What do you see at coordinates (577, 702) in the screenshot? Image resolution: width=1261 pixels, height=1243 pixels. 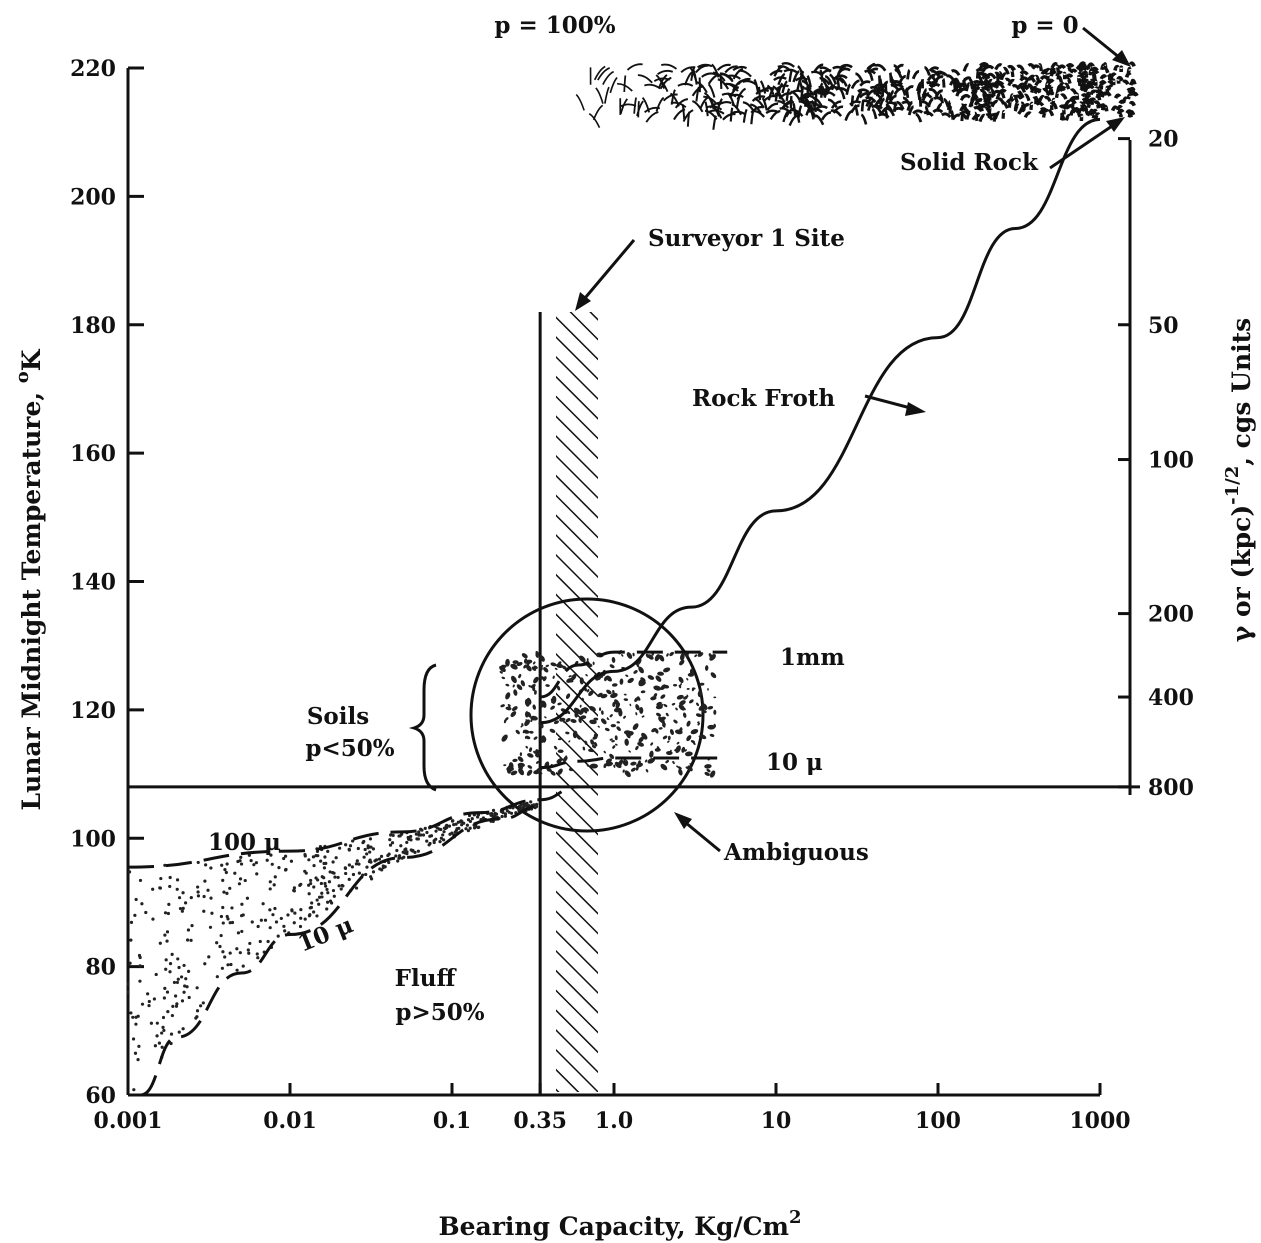 I see `surveyor-hatch-band` at bounding box center [577, 702].